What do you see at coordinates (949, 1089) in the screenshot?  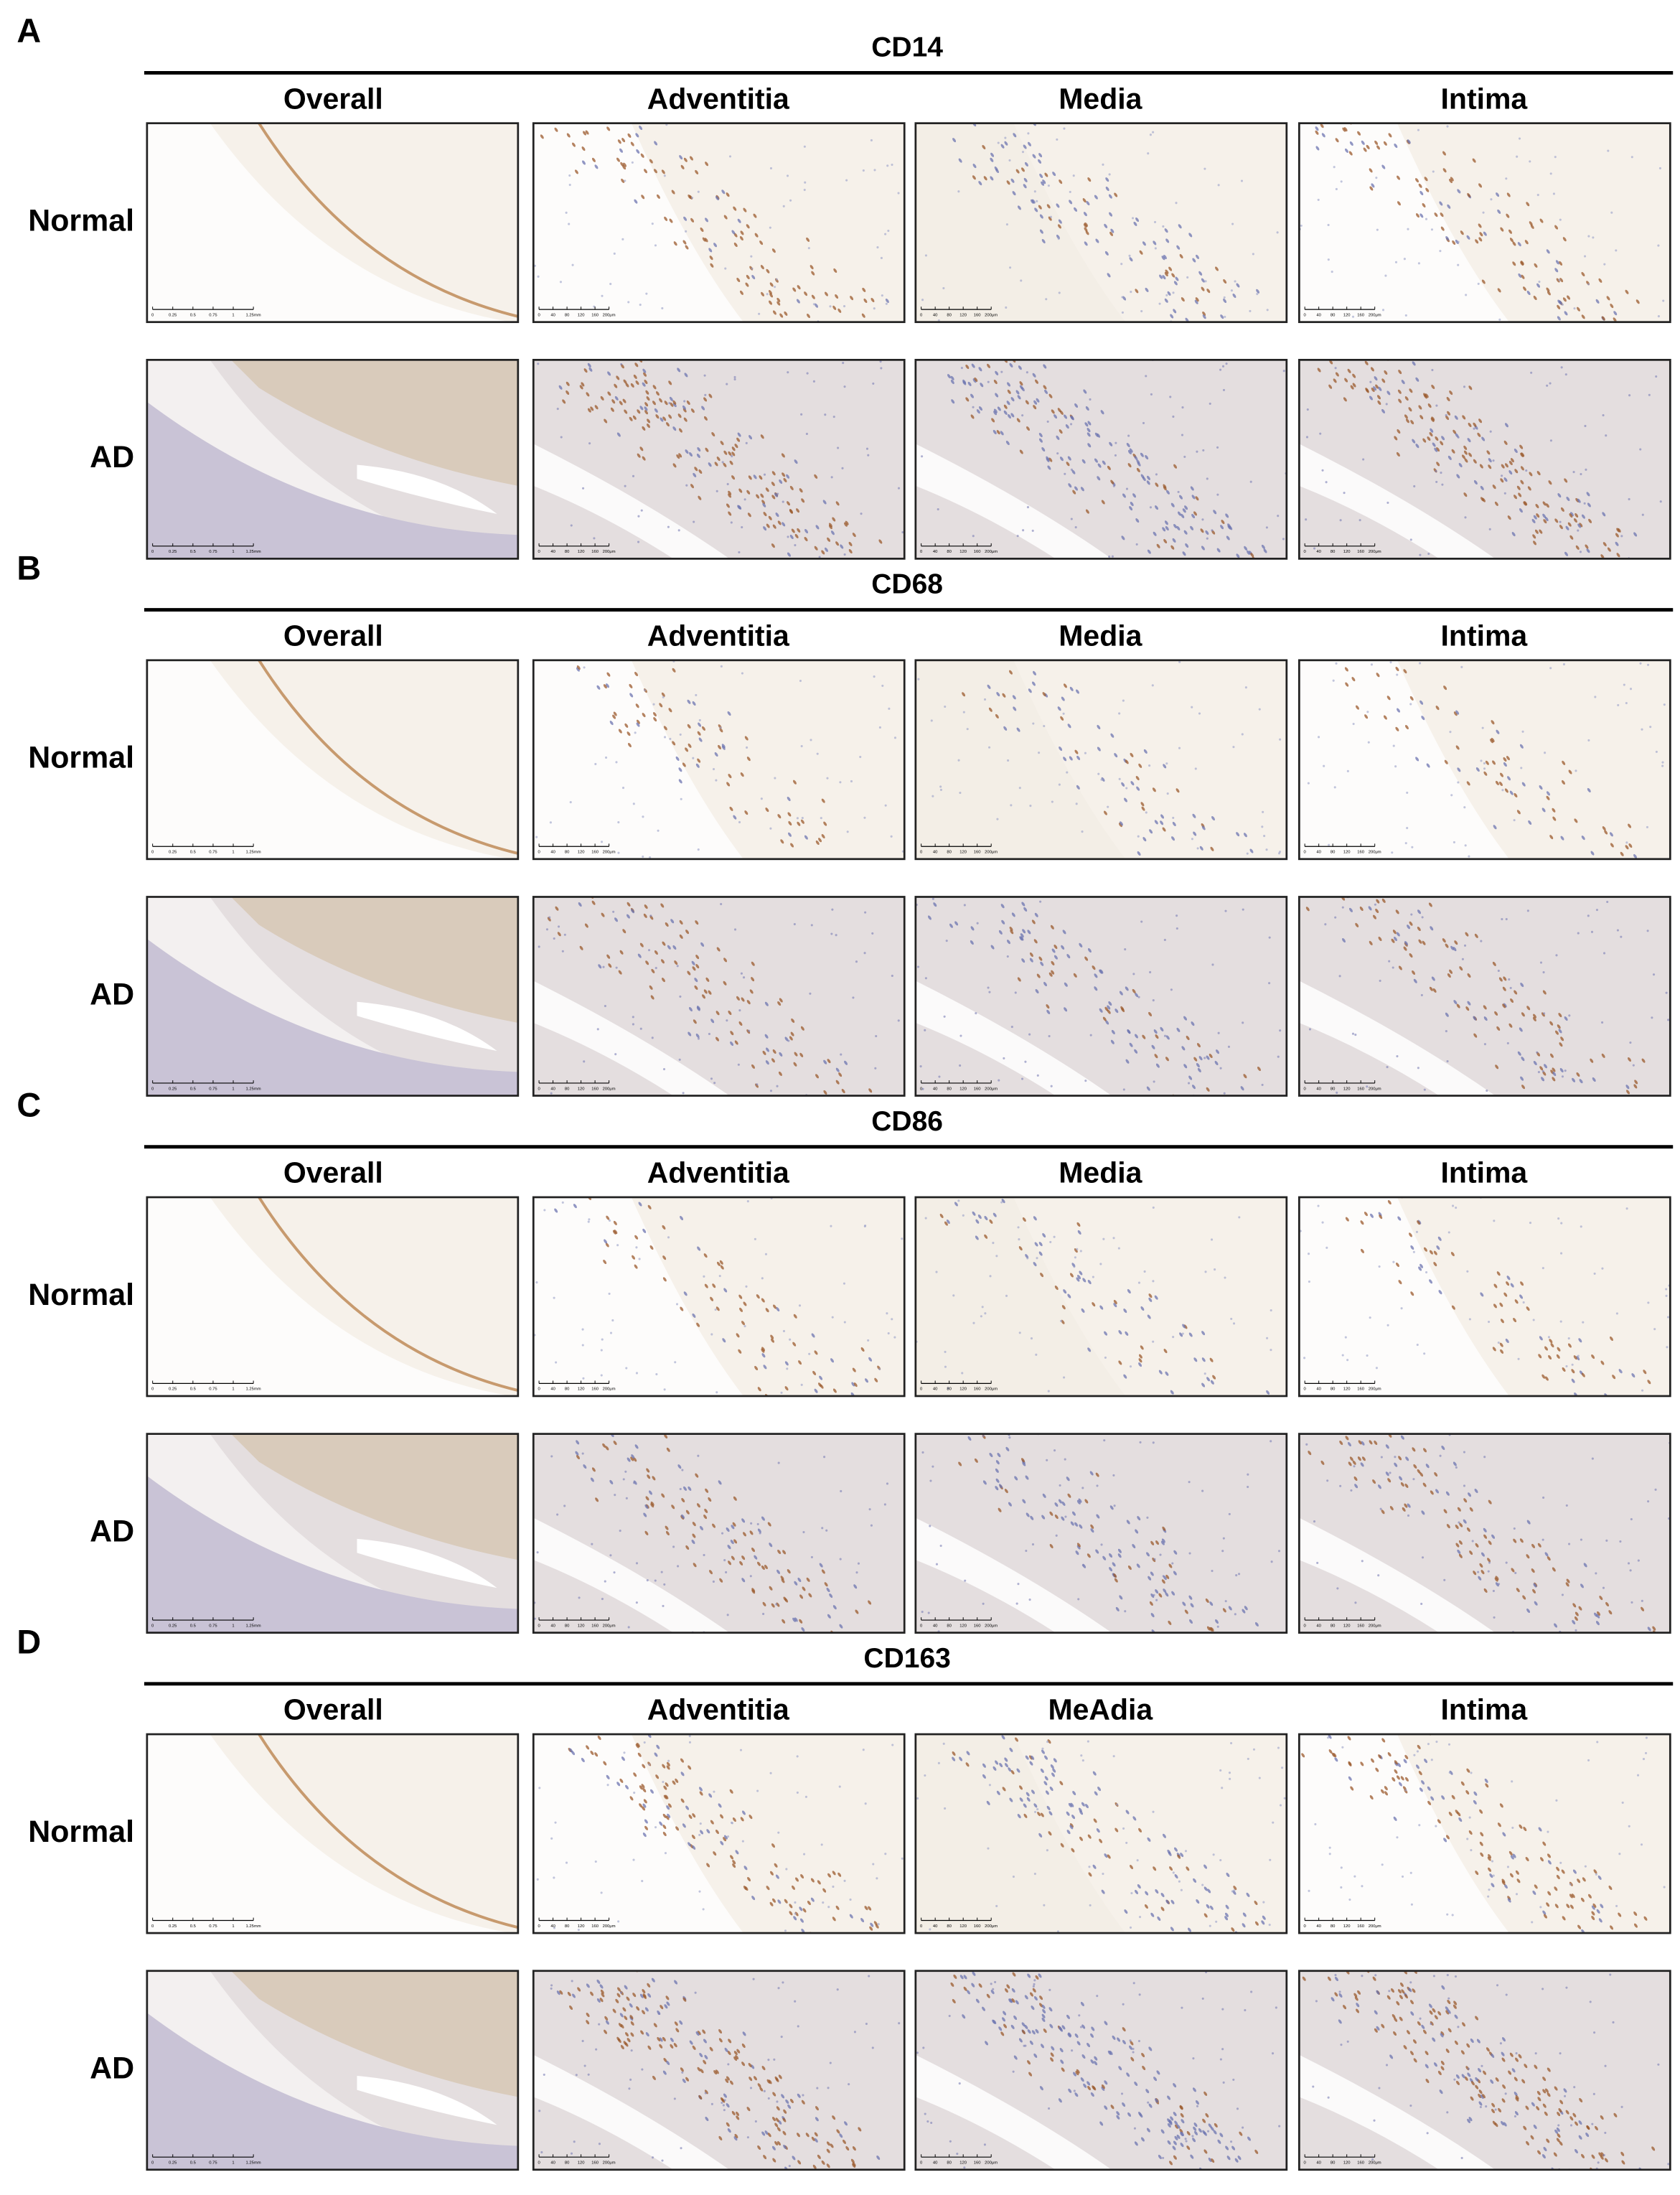 I see `scale-label: 80` at bounding box center [949, 1089].